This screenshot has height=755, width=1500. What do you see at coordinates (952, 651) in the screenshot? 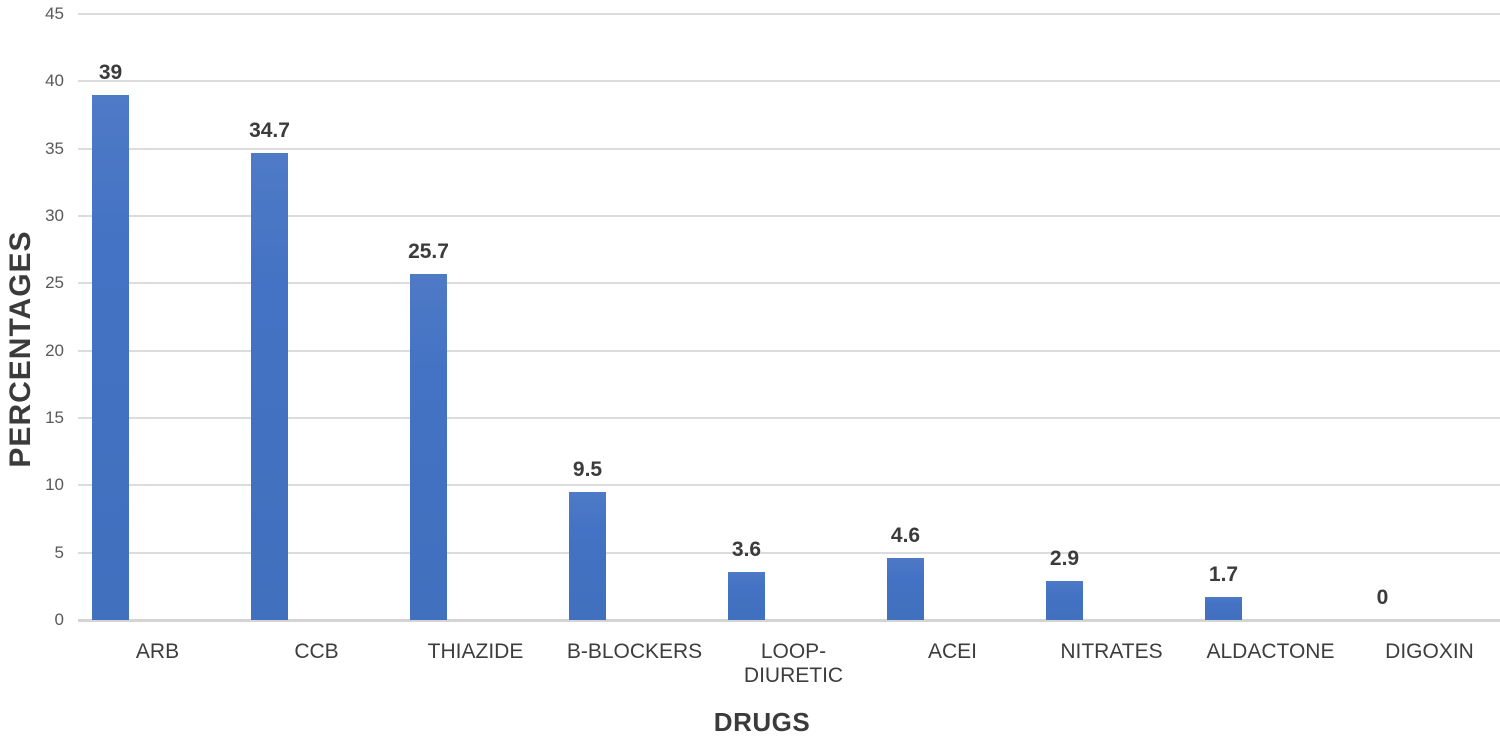
I see `x-category-label: ACEI` at bounding box center [952, 651].